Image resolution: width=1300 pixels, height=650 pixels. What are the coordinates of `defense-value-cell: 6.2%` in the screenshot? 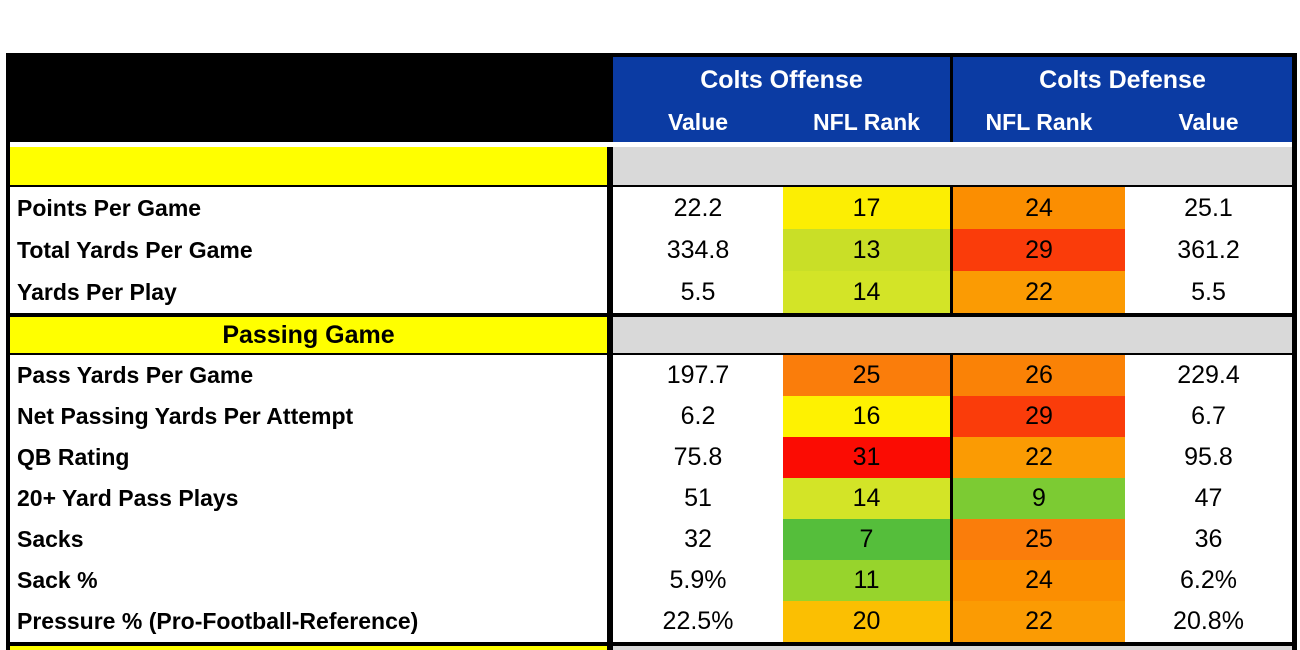 It's located at (1208, 580).